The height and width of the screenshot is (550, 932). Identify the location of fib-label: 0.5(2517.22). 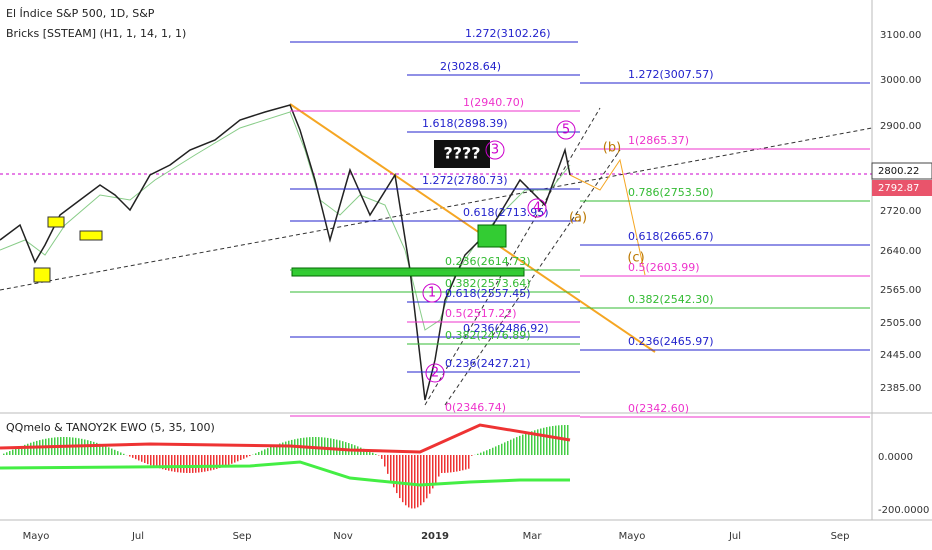
(481, 313).